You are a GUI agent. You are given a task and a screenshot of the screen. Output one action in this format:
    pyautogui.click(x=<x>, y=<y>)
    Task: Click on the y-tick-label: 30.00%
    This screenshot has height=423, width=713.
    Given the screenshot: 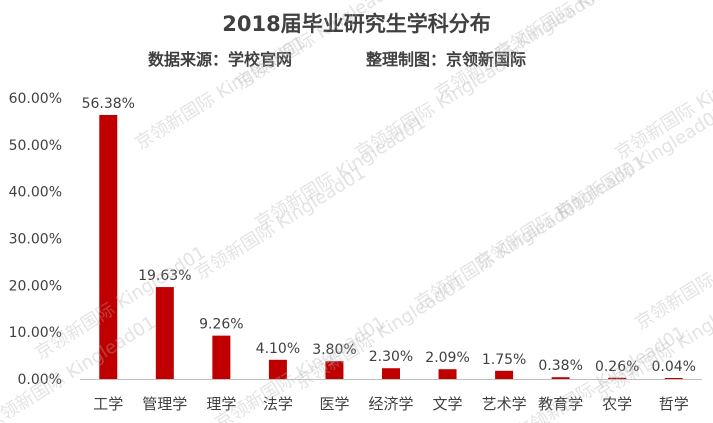 What is the action you would take?
    pyautogui.click(x=35, y=240)
    